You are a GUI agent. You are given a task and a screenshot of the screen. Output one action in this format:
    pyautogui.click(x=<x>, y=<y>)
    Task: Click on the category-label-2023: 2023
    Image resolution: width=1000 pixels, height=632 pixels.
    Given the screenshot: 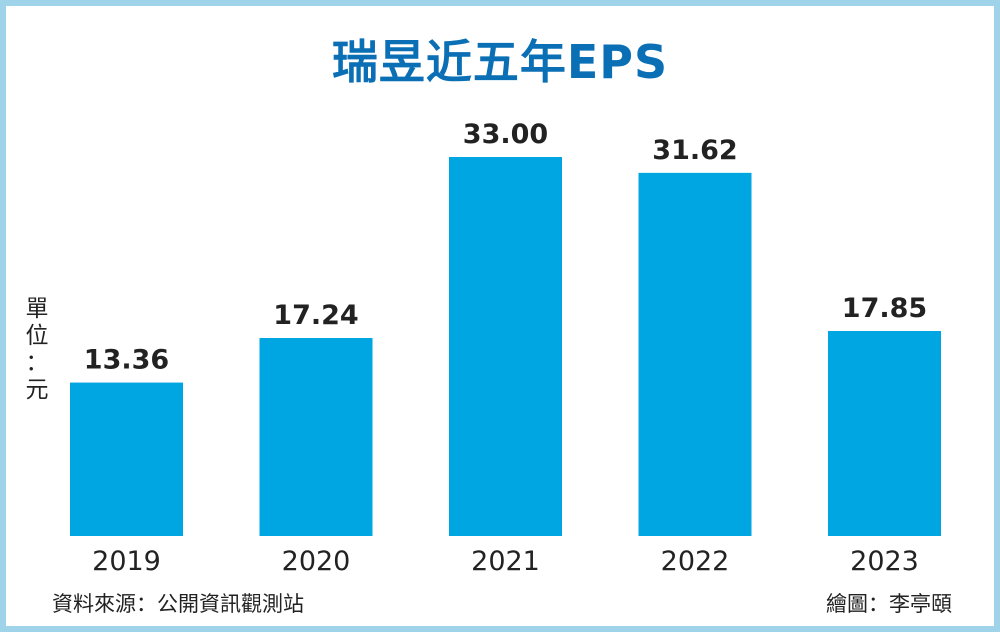 What is the action you would take?
    pyautogui.click(x=884, y=561)
    